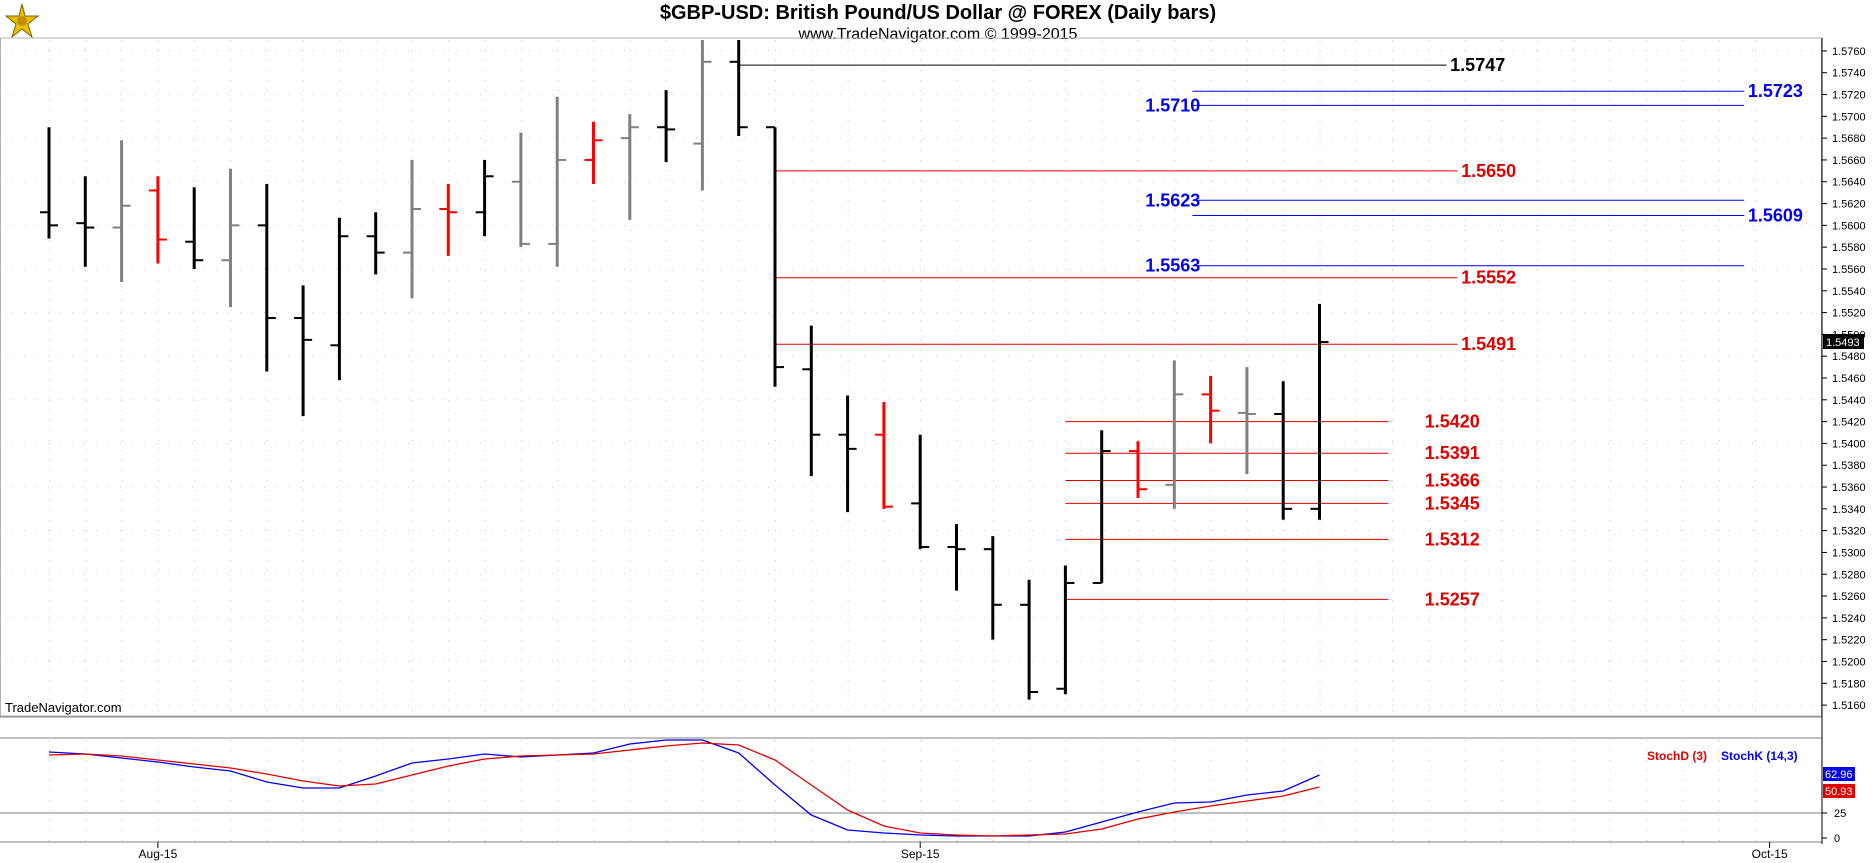 The height and width of the screenshot is (863, 1876). Describe the element at coordinates (1849, 183) in the screenshot. I see `y-tick-label: 1.5640` at that location.